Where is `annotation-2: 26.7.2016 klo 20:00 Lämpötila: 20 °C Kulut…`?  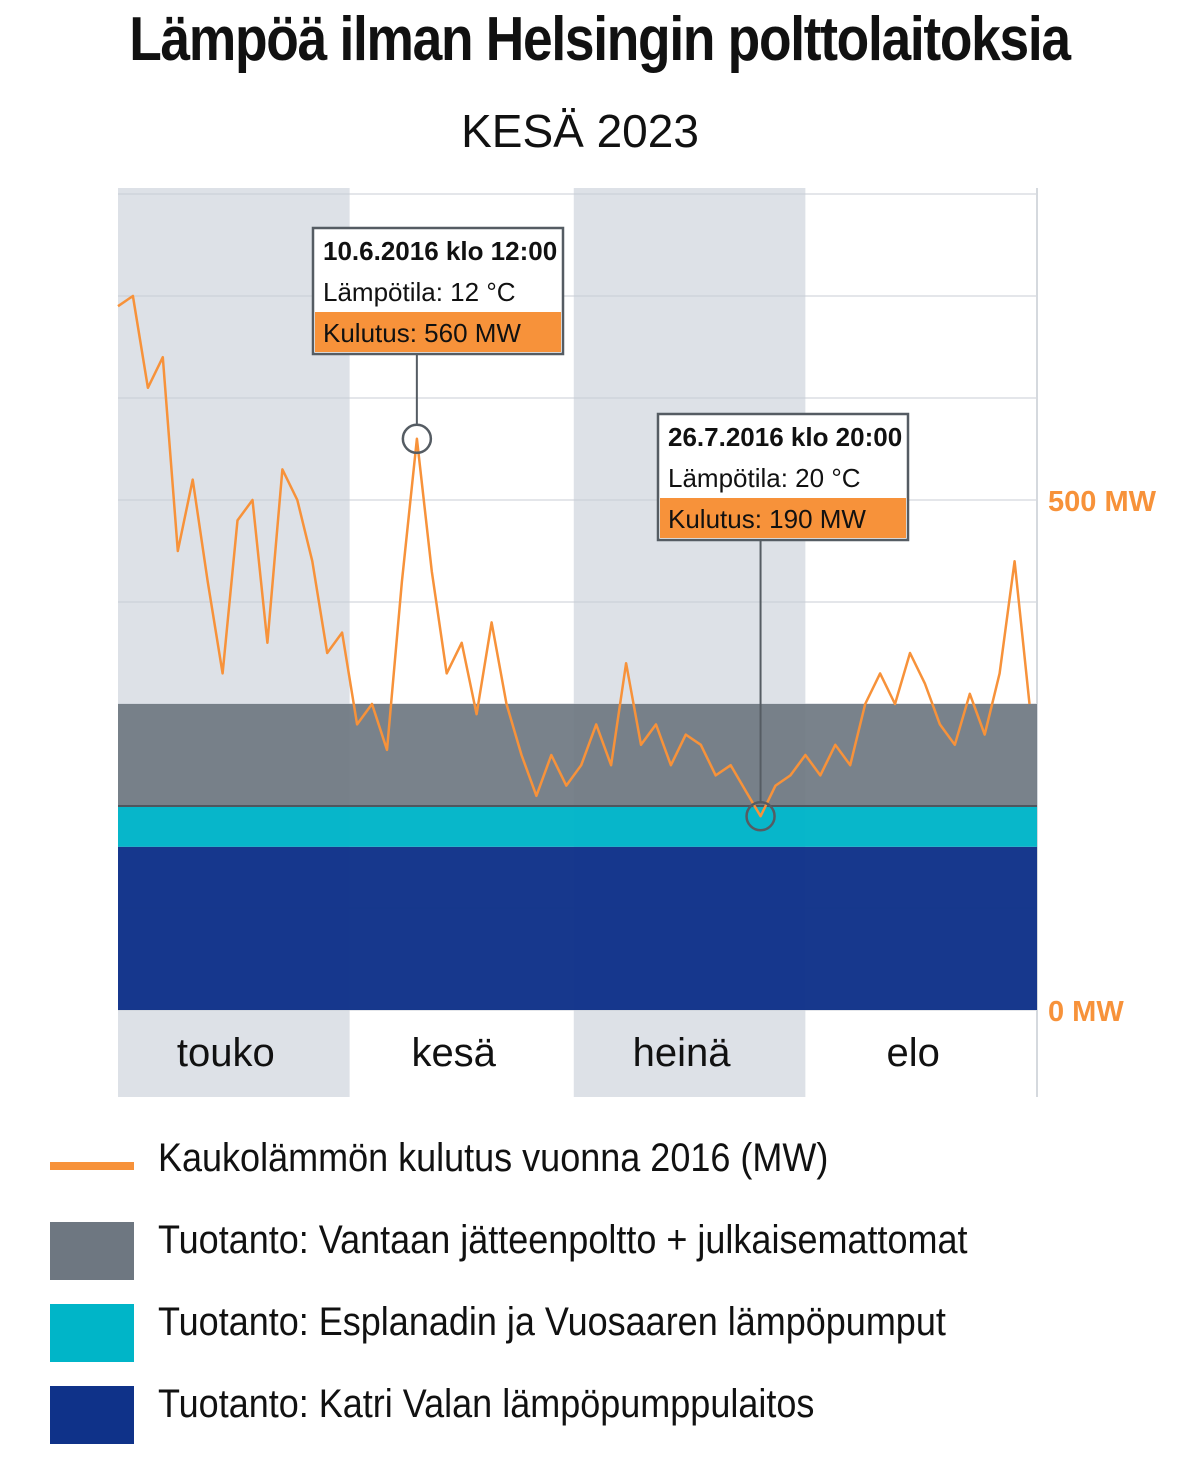 annotation-2: 26.7.2016 klo 20:00 Lämpötila: 20 °C Kulut… is located at coordinates (783, 622).